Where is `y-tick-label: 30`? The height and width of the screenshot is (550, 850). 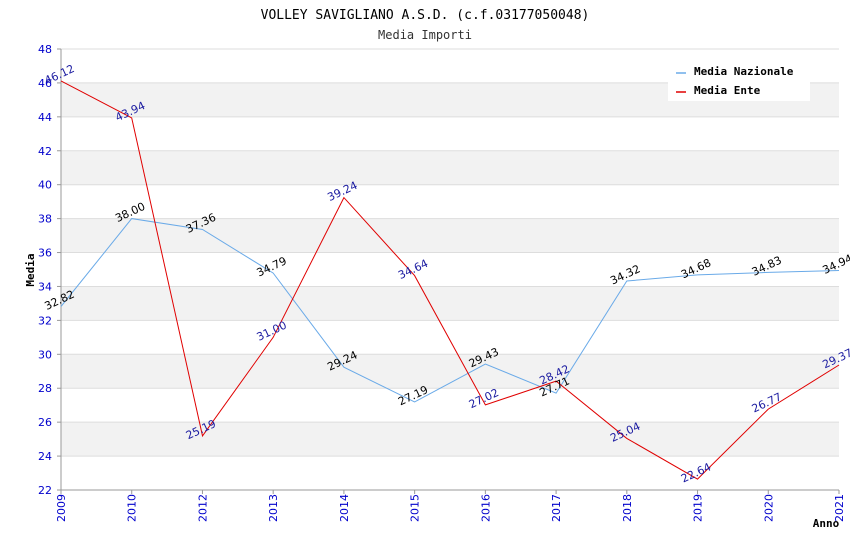
y-tick-label: 30 is located at coordinates (45, 354).